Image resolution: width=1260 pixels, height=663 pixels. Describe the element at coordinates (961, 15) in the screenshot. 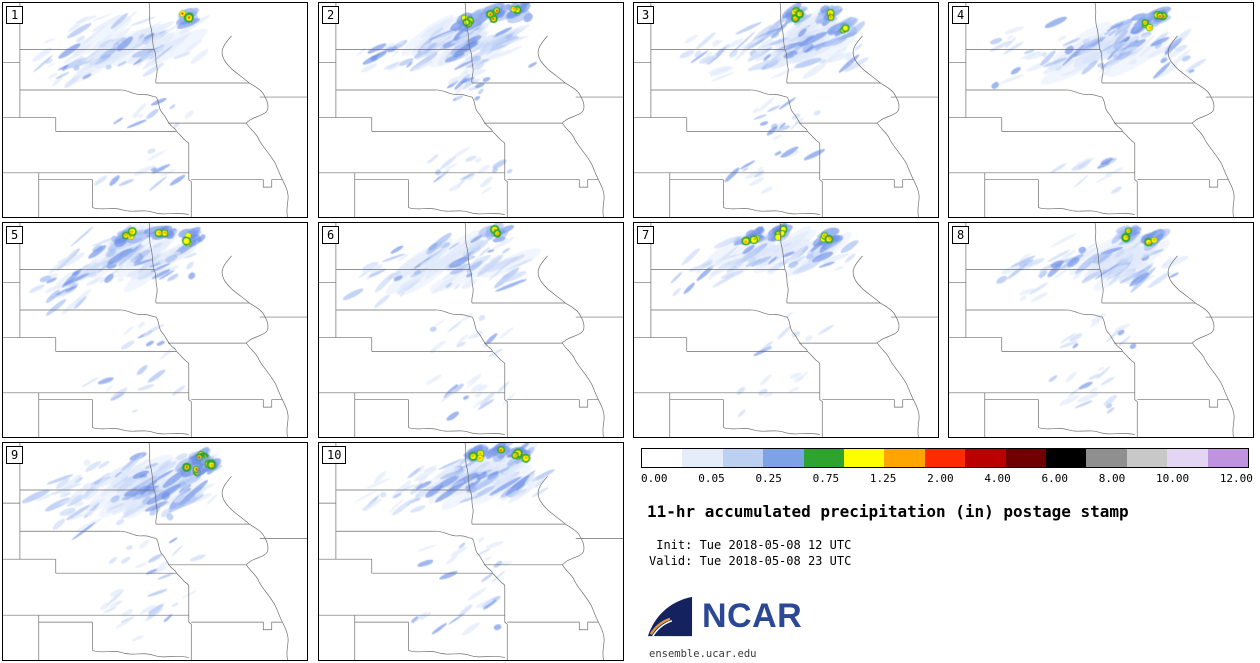

I see `panel-number: 4` at that location.